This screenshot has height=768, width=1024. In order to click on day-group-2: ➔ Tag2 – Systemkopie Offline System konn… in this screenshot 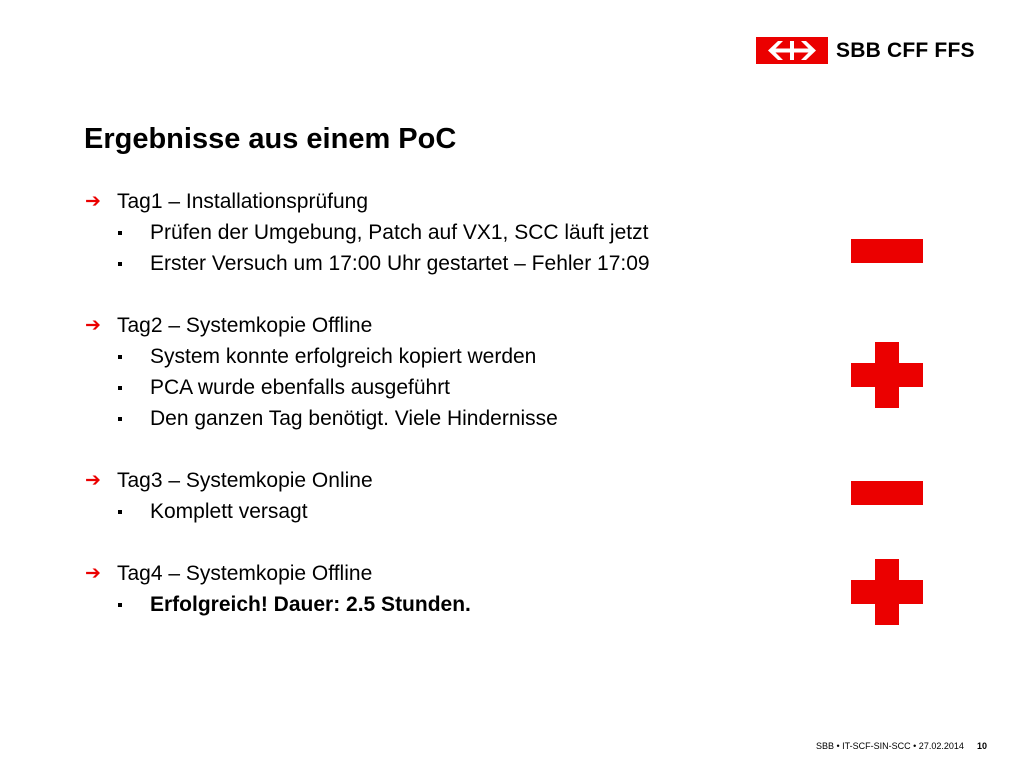, I will do `click(444, 372)`.